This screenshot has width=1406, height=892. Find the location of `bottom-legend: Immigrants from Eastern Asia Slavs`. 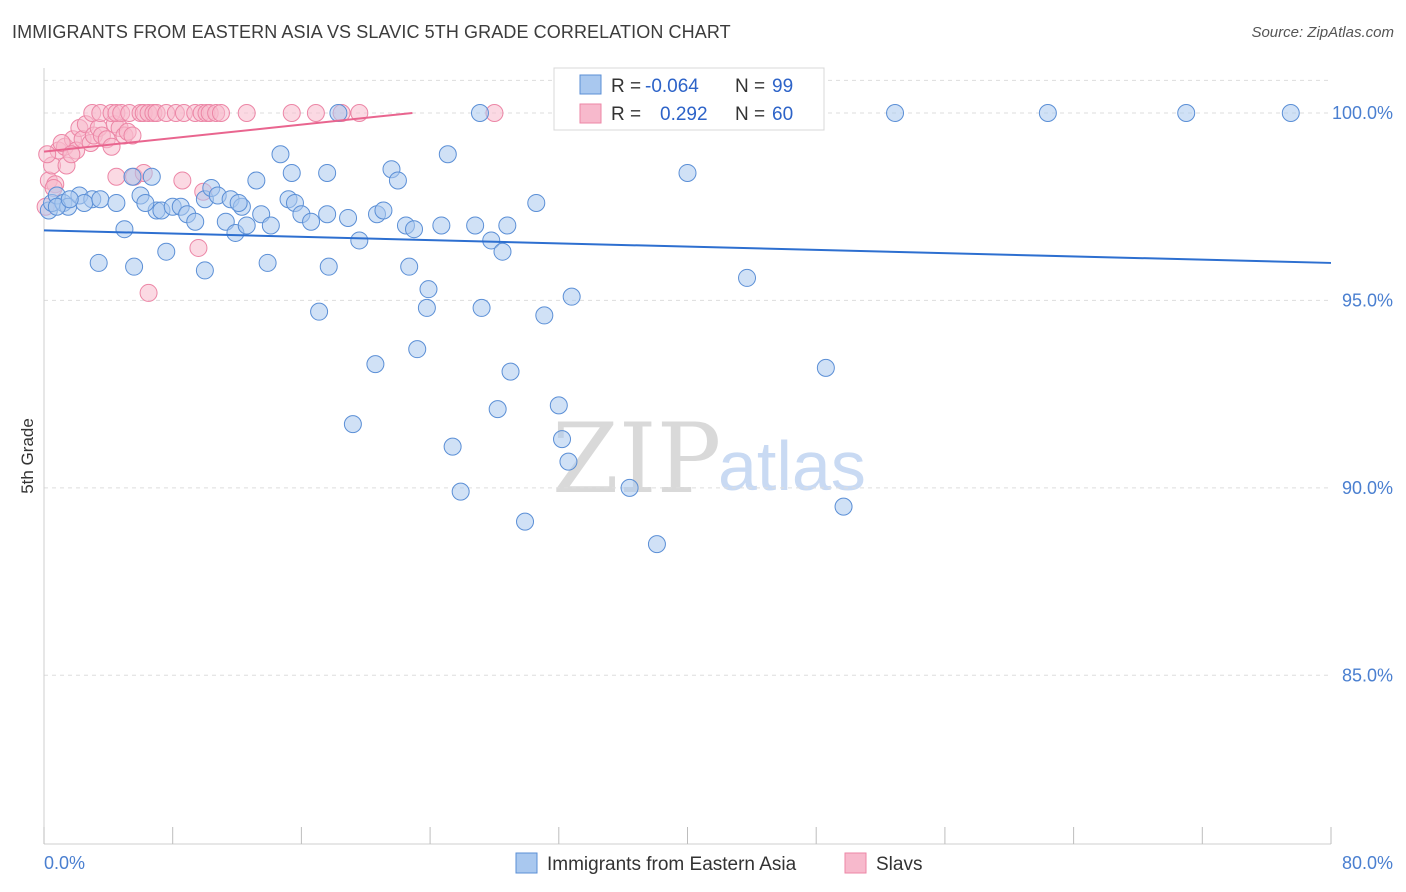

bottom-legend: Immigrants from Eastern Asia Slavs is located at coordinates (718, 863).